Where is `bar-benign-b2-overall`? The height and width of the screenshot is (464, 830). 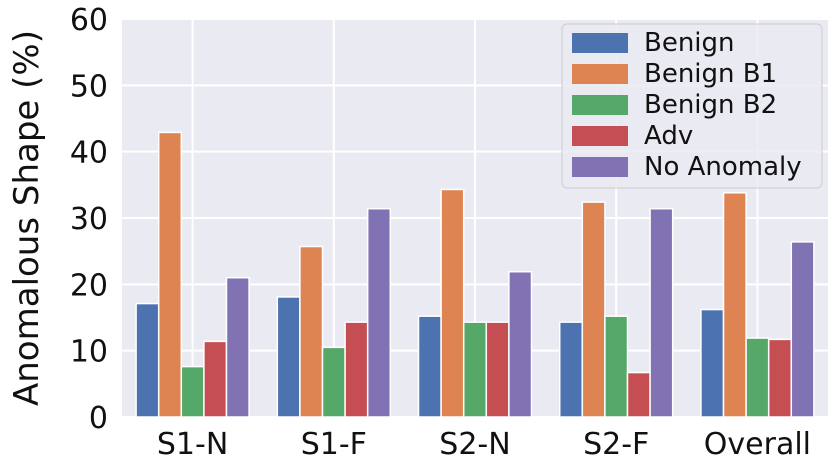
bar-benign-b2-overall is located at coordinates (757, 377).